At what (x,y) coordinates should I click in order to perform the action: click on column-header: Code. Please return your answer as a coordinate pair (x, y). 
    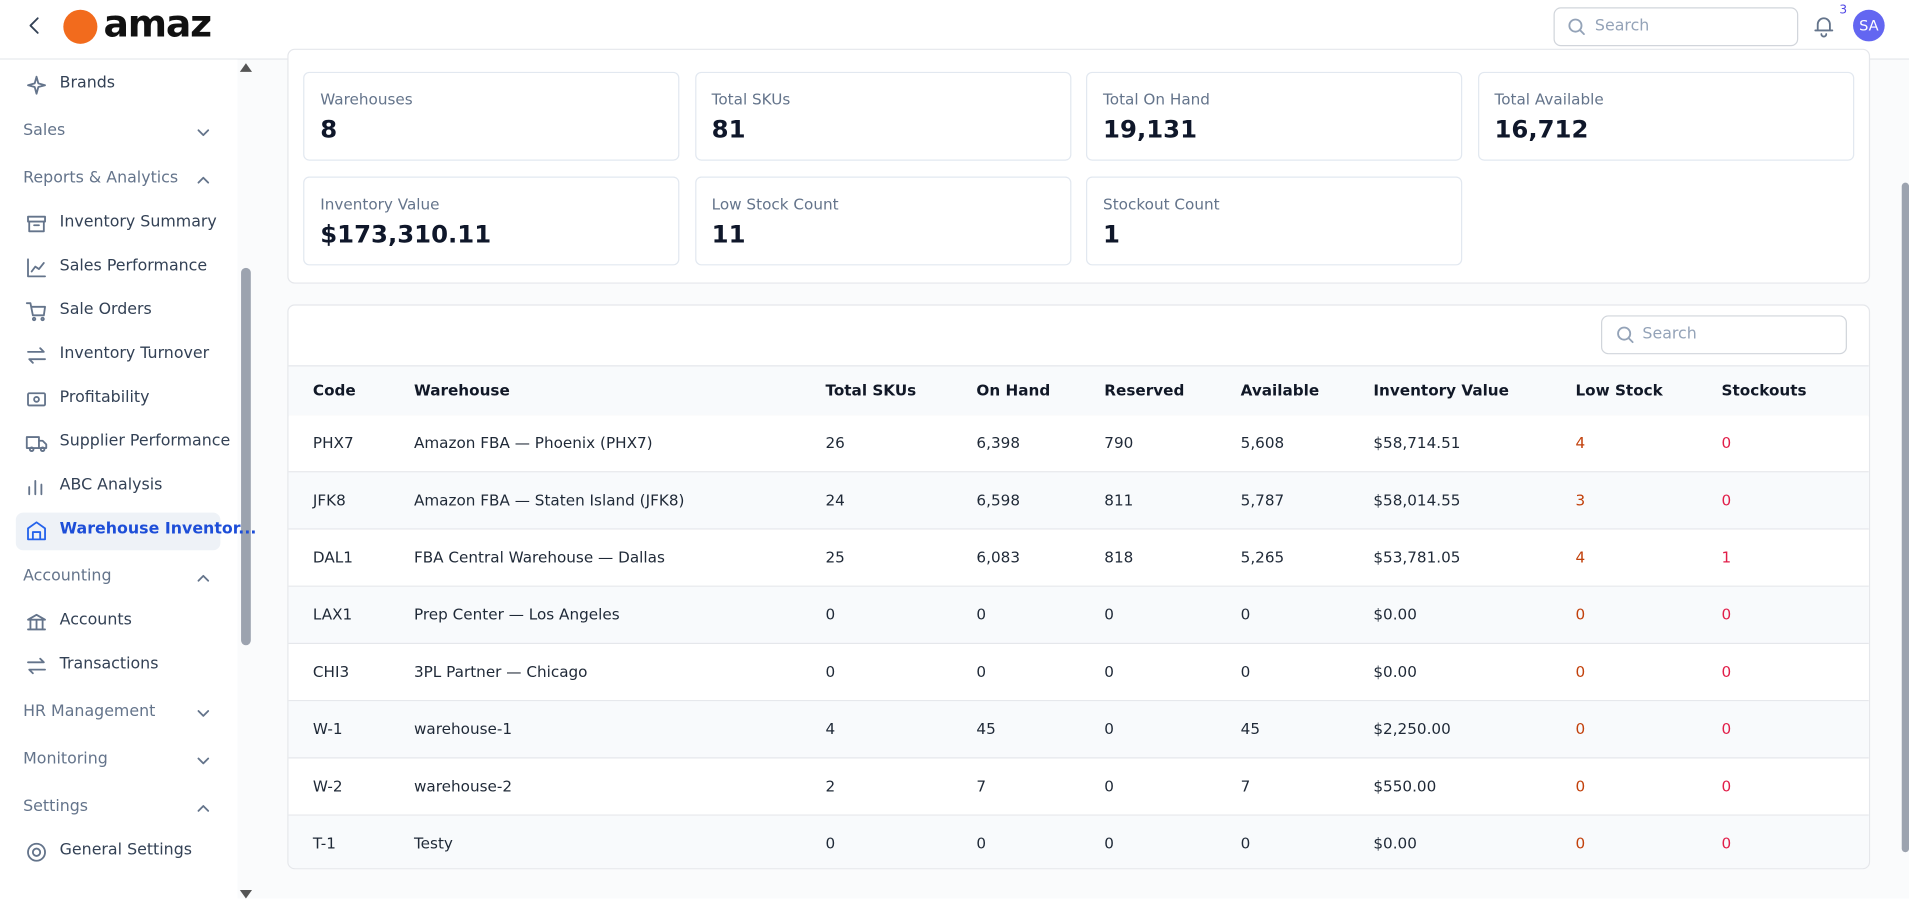
    Looking at the image, I should click on (334, 390).